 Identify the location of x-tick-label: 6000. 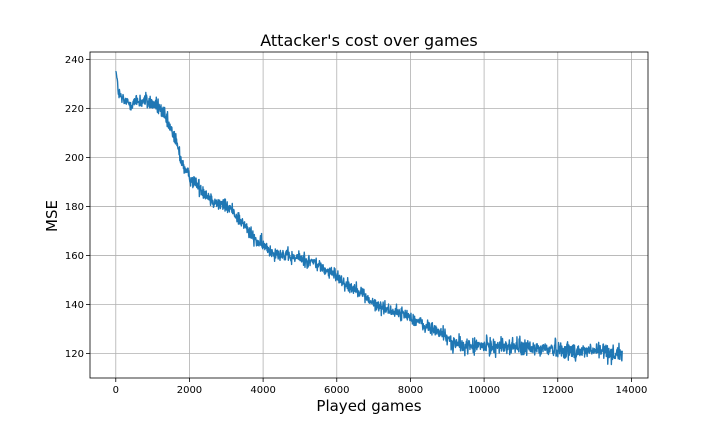
(336, 390).